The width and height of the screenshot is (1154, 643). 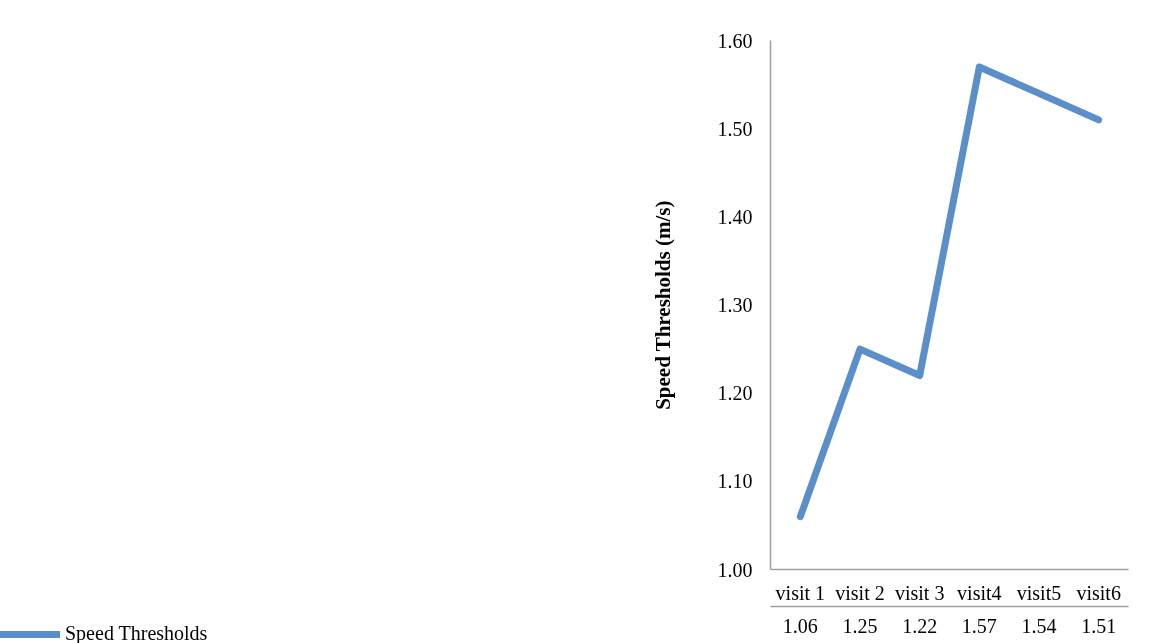 I want to click on y-tick-label: 1.60, so click(x=735, y=40).